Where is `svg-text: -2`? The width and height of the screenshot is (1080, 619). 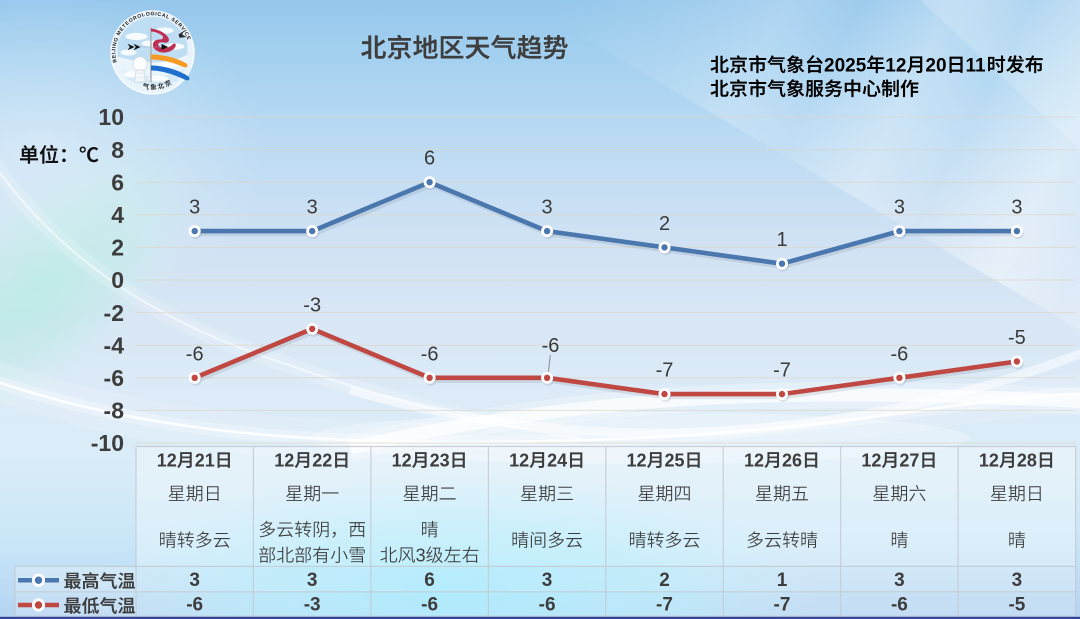
svg-text: -2 is located at coordinates (114, 313).